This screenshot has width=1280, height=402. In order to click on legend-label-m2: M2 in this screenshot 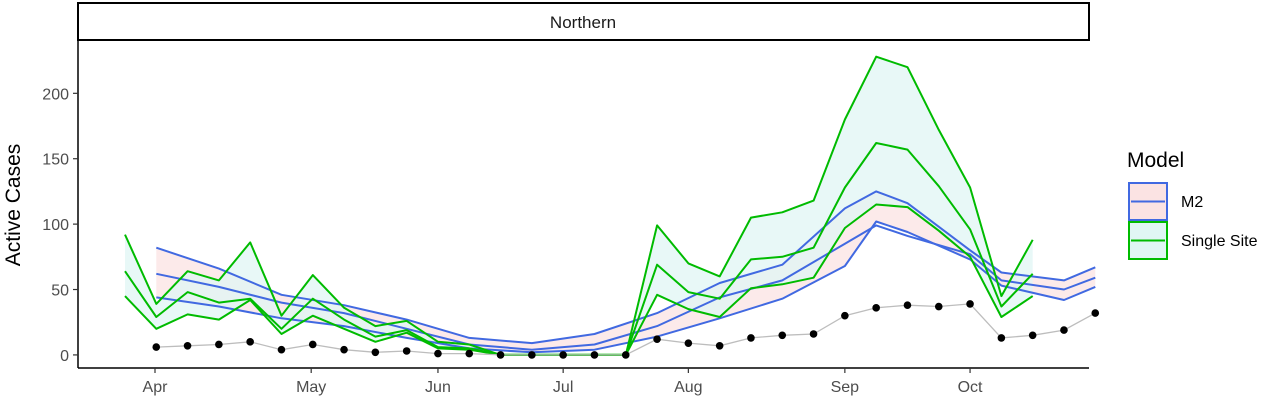, I will do `click(1192, 202)`.